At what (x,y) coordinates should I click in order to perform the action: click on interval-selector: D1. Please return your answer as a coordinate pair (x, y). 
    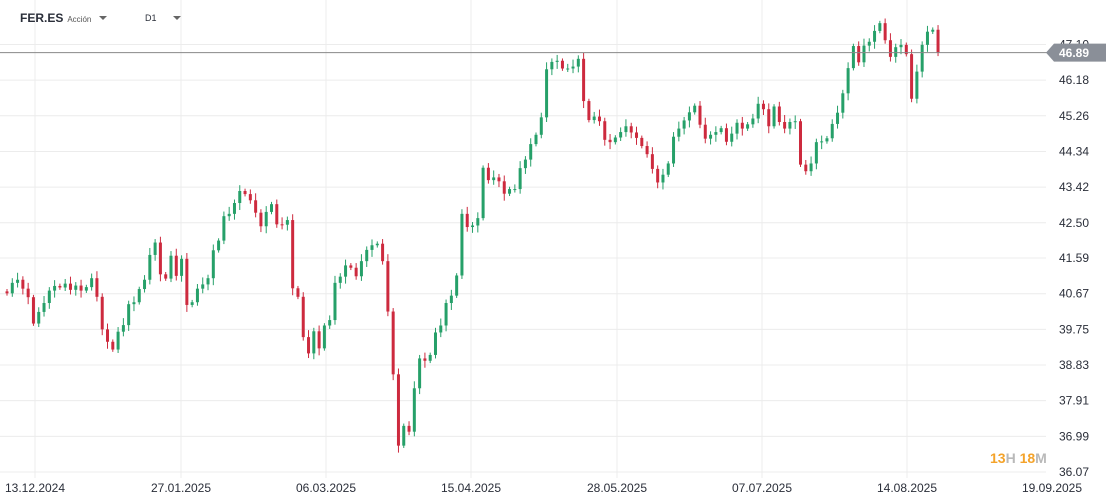
    Looking at the image, I should click on (163, 18).